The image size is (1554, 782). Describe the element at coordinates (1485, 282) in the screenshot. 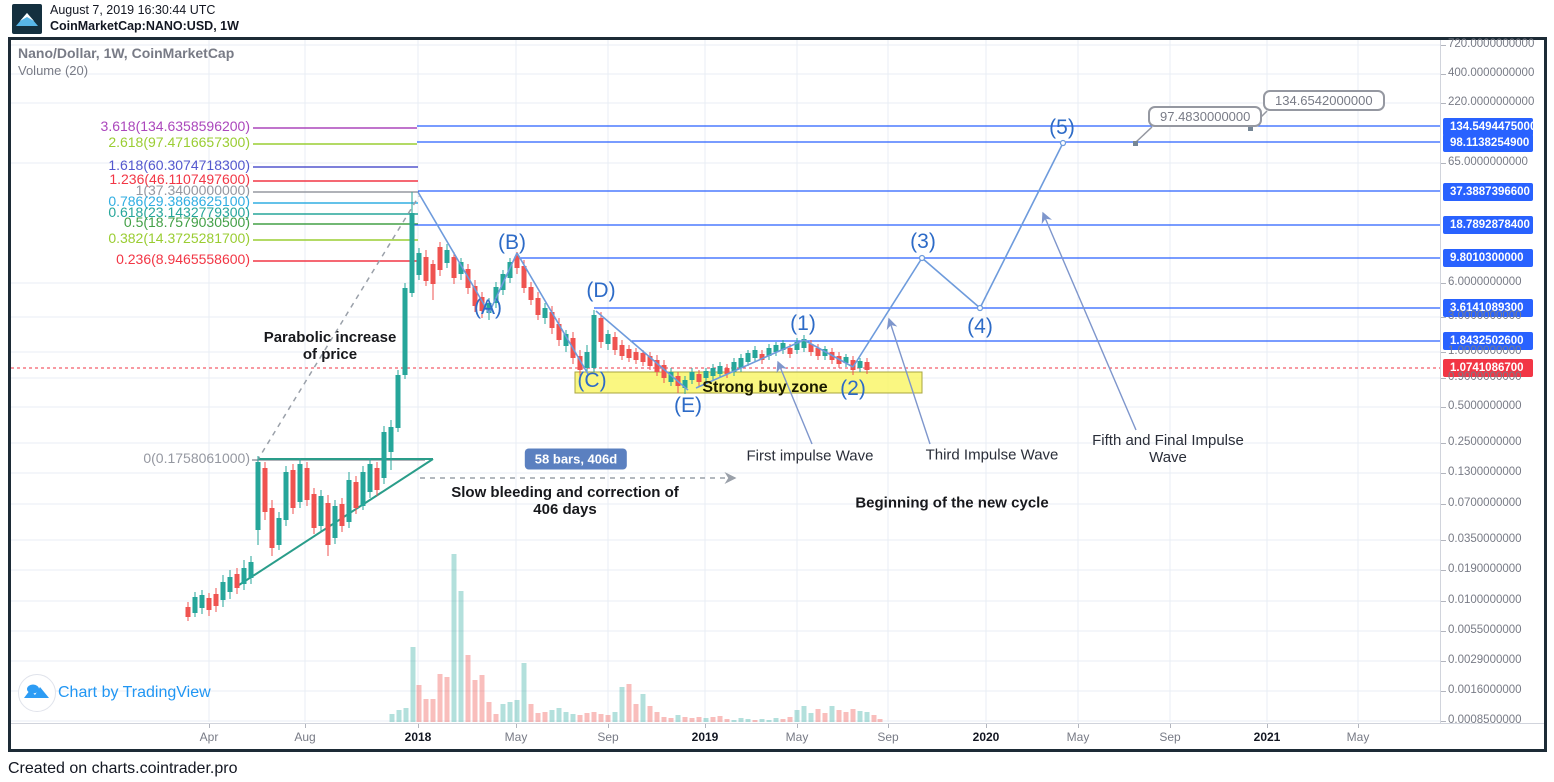

I see `price-axis-label: 6.0000000000` at that location.